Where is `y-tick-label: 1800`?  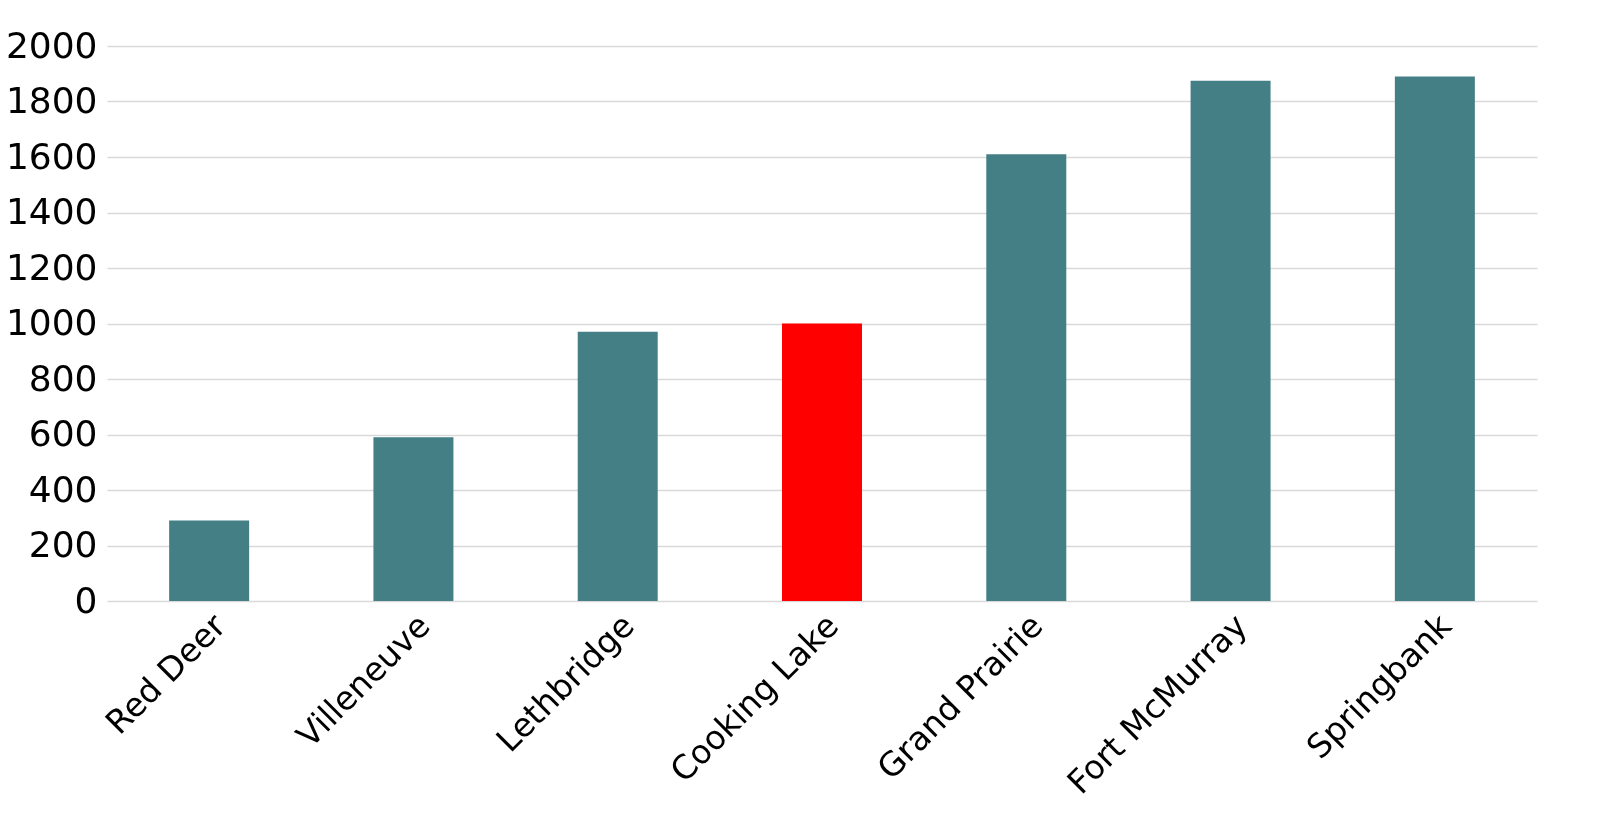 y-tick-label: 1800 is located at coordinates (51, 100).